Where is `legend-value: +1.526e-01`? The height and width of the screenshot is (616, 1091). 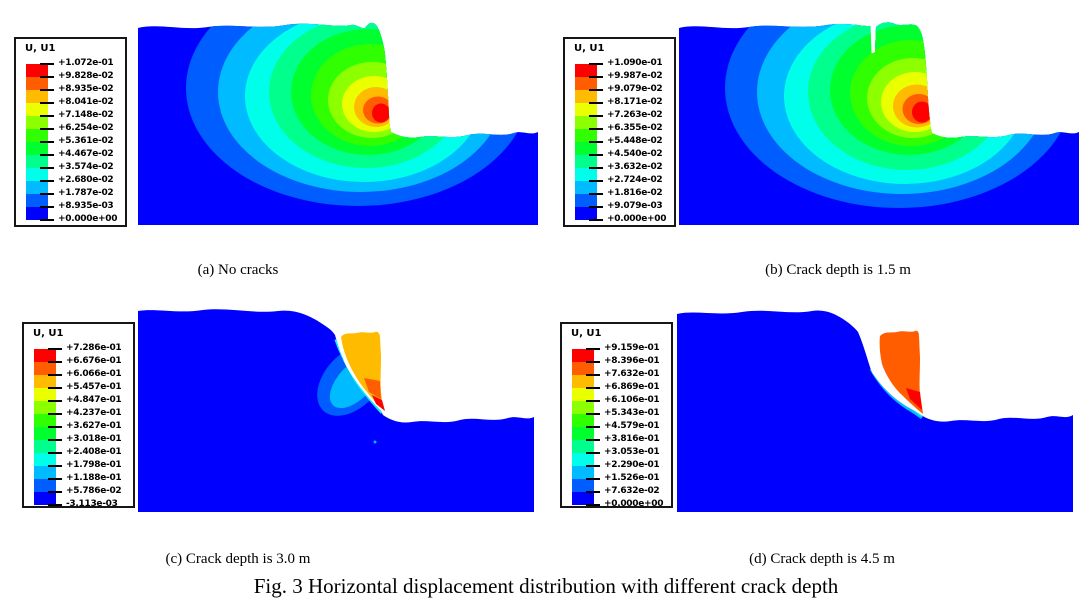
legend-value: +1.526e-01 is located at coordinates (632, 478).